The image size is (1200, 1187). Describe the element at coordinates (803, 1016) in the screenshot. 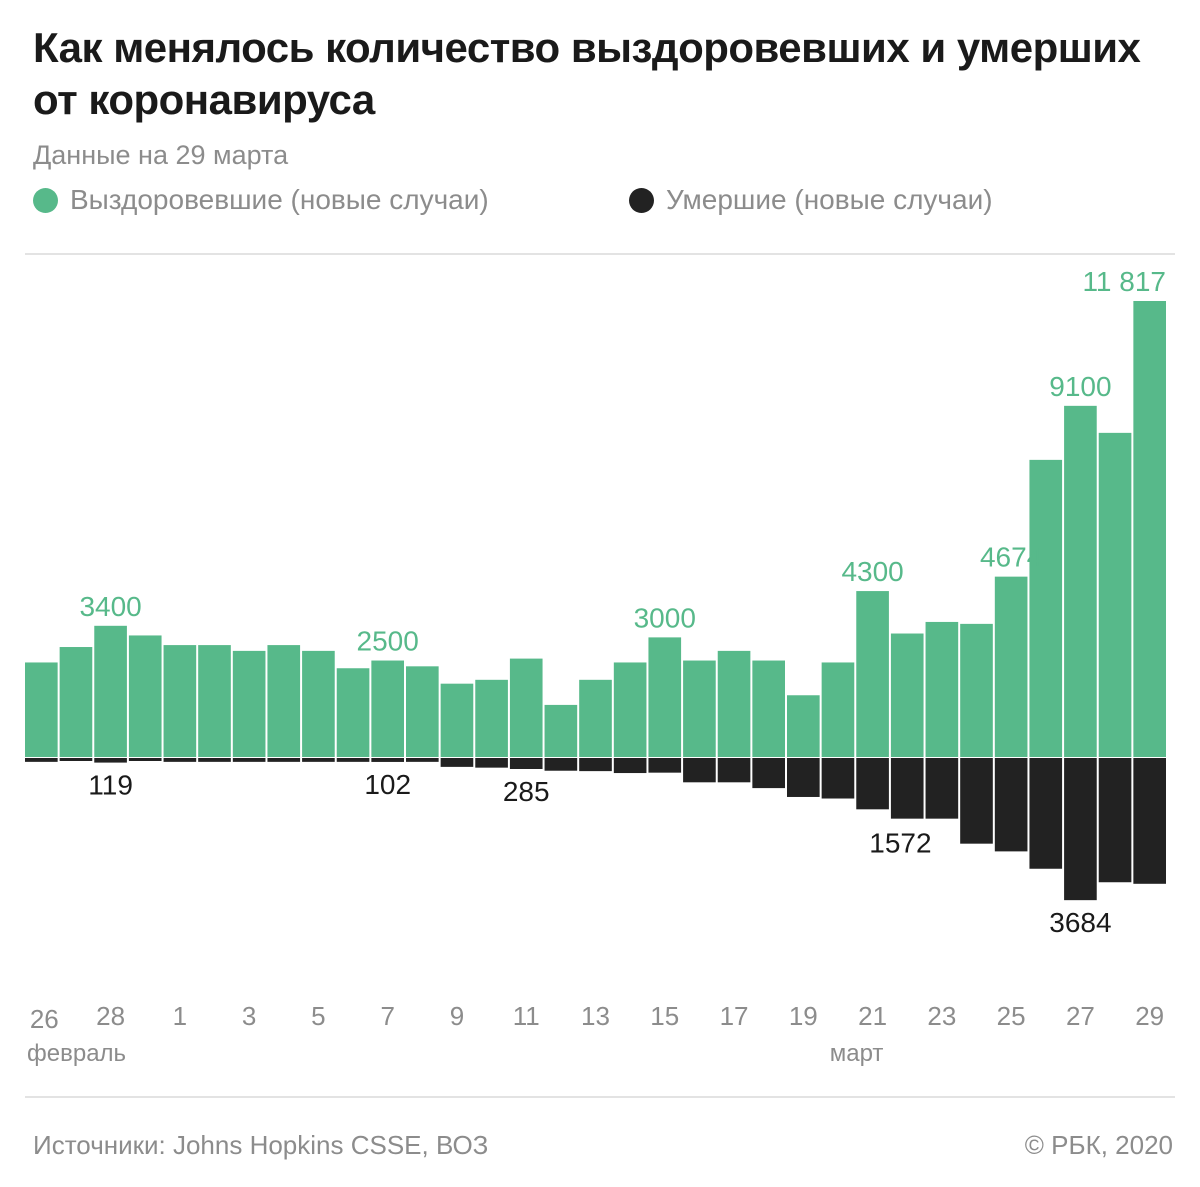

I see `x-tick-label: 19` at that location.